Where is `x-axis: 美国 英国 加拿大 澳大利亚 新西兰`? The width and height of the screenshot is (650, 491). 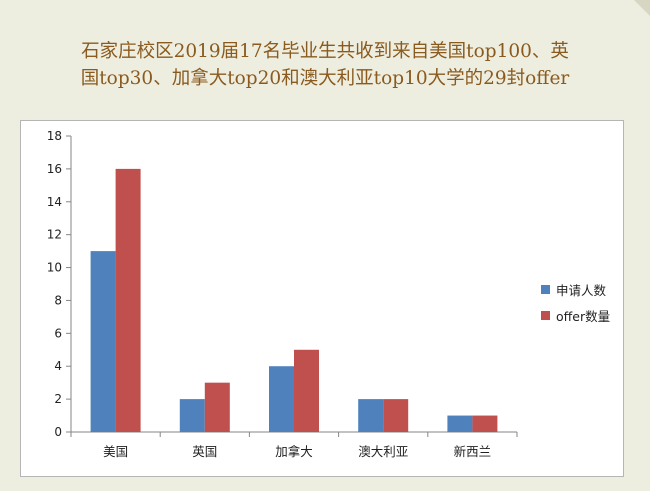 x-axis: 美国 英国 加拿大 澳大利亚 新西兰 is located at coordinates (294, 445).